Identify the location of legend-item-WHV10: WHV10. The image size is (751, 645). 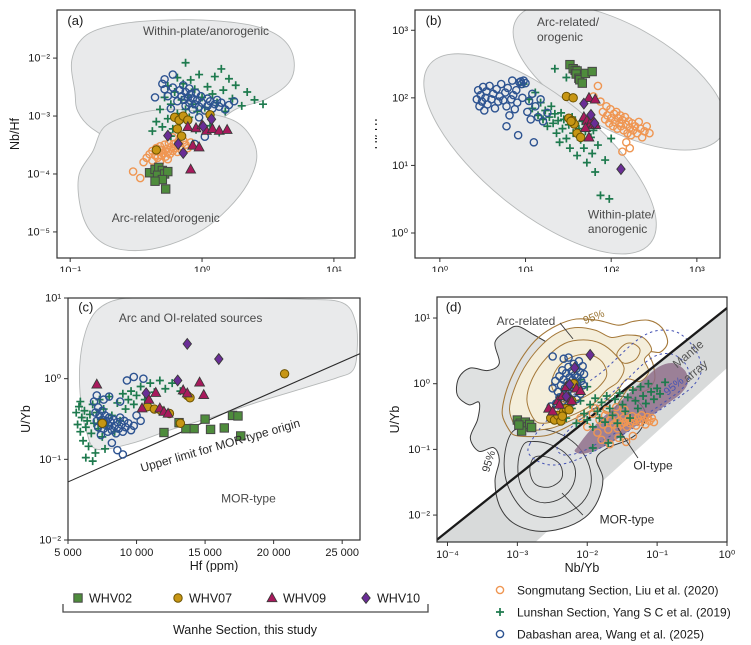
(390, 599).